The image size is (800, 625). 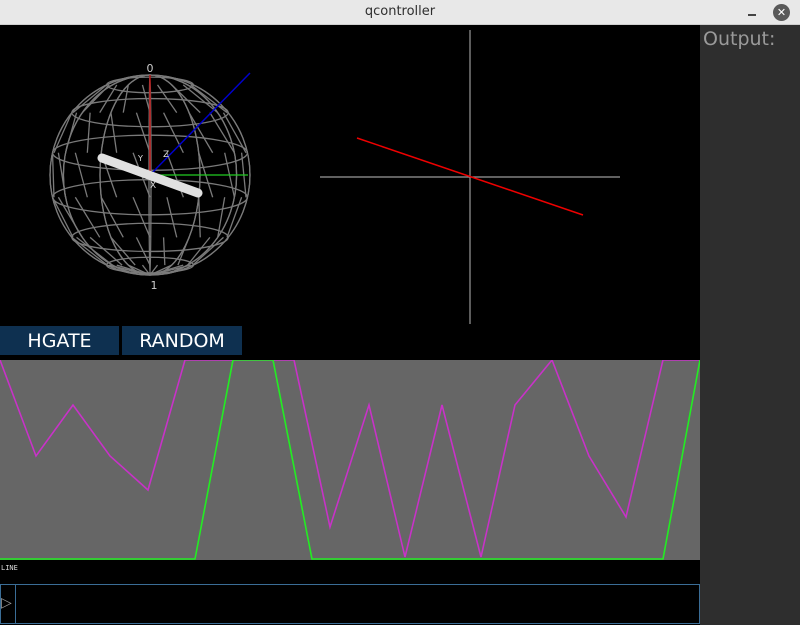 I want to click on close-icon: ✕, so click(x=781, y=12).